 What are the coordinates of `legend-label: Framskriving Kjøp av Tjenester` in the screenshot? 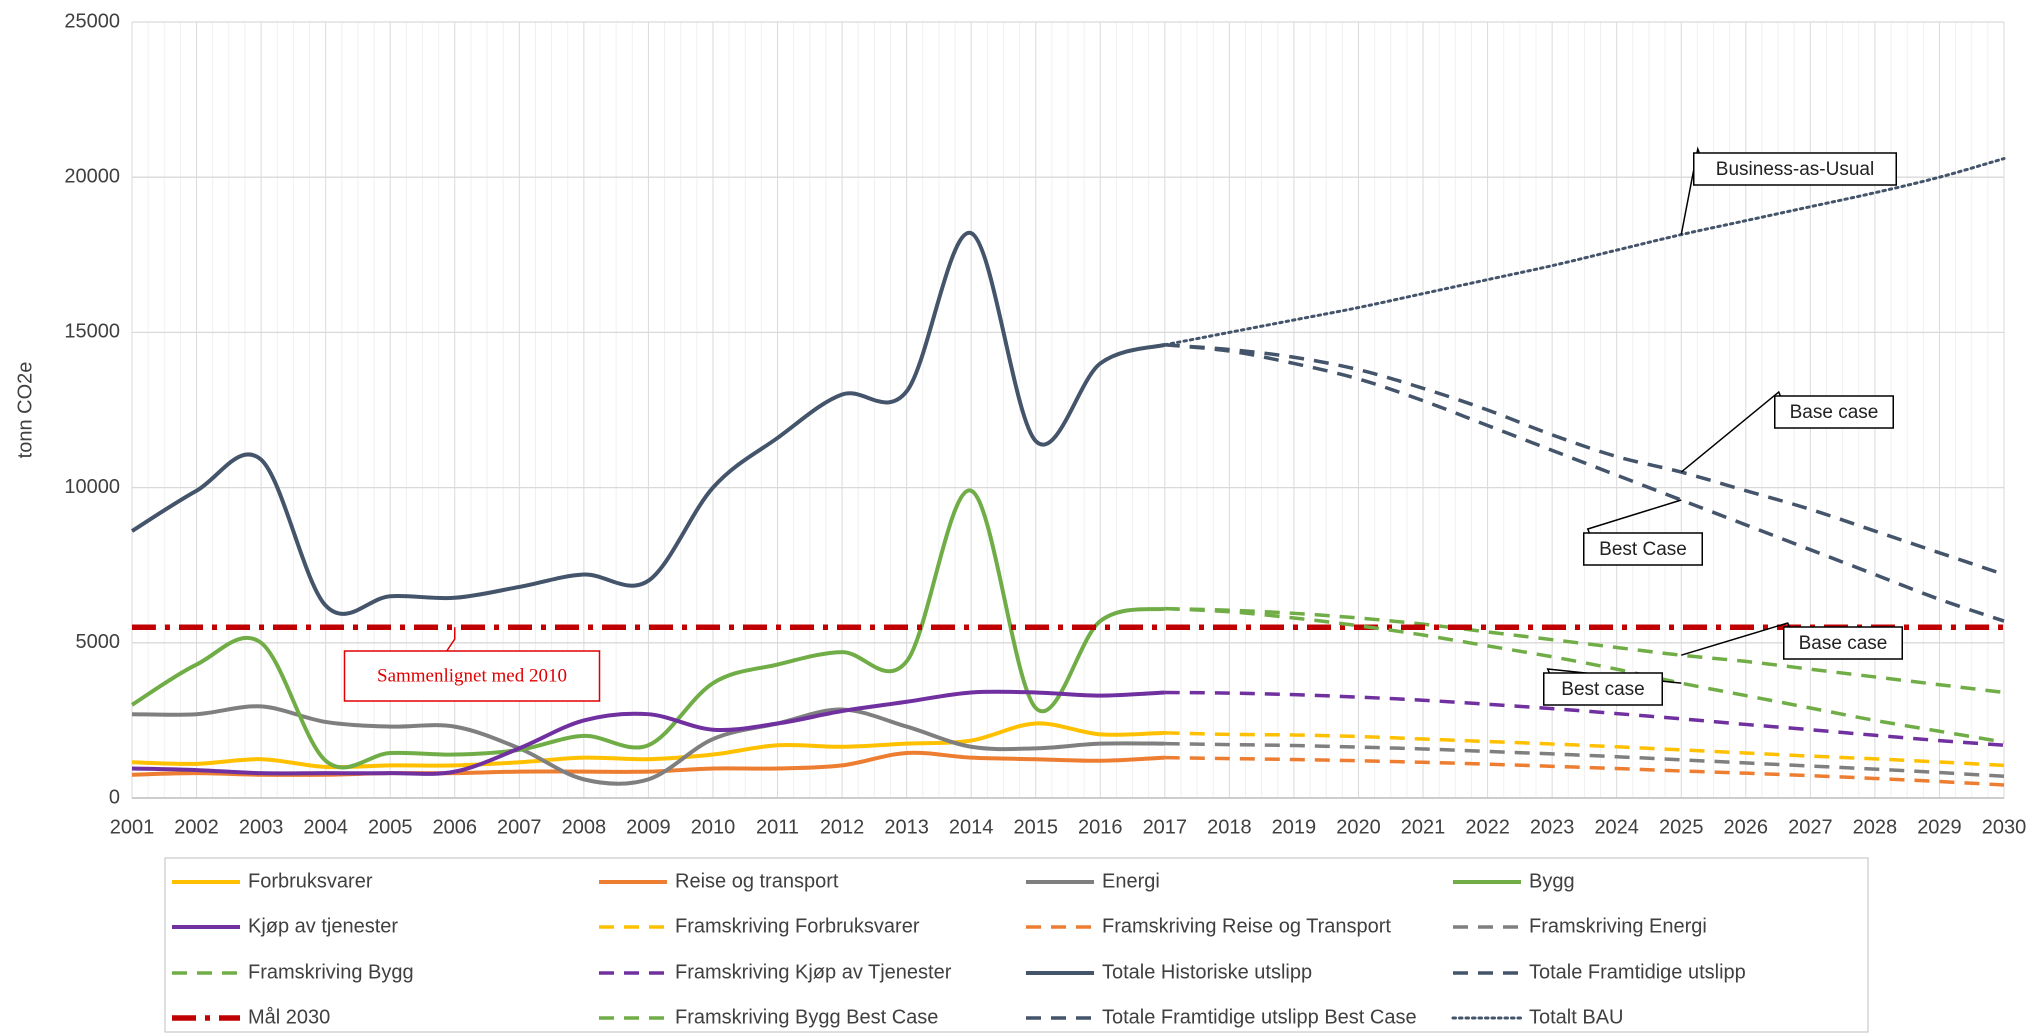 It's located at (813, 972).